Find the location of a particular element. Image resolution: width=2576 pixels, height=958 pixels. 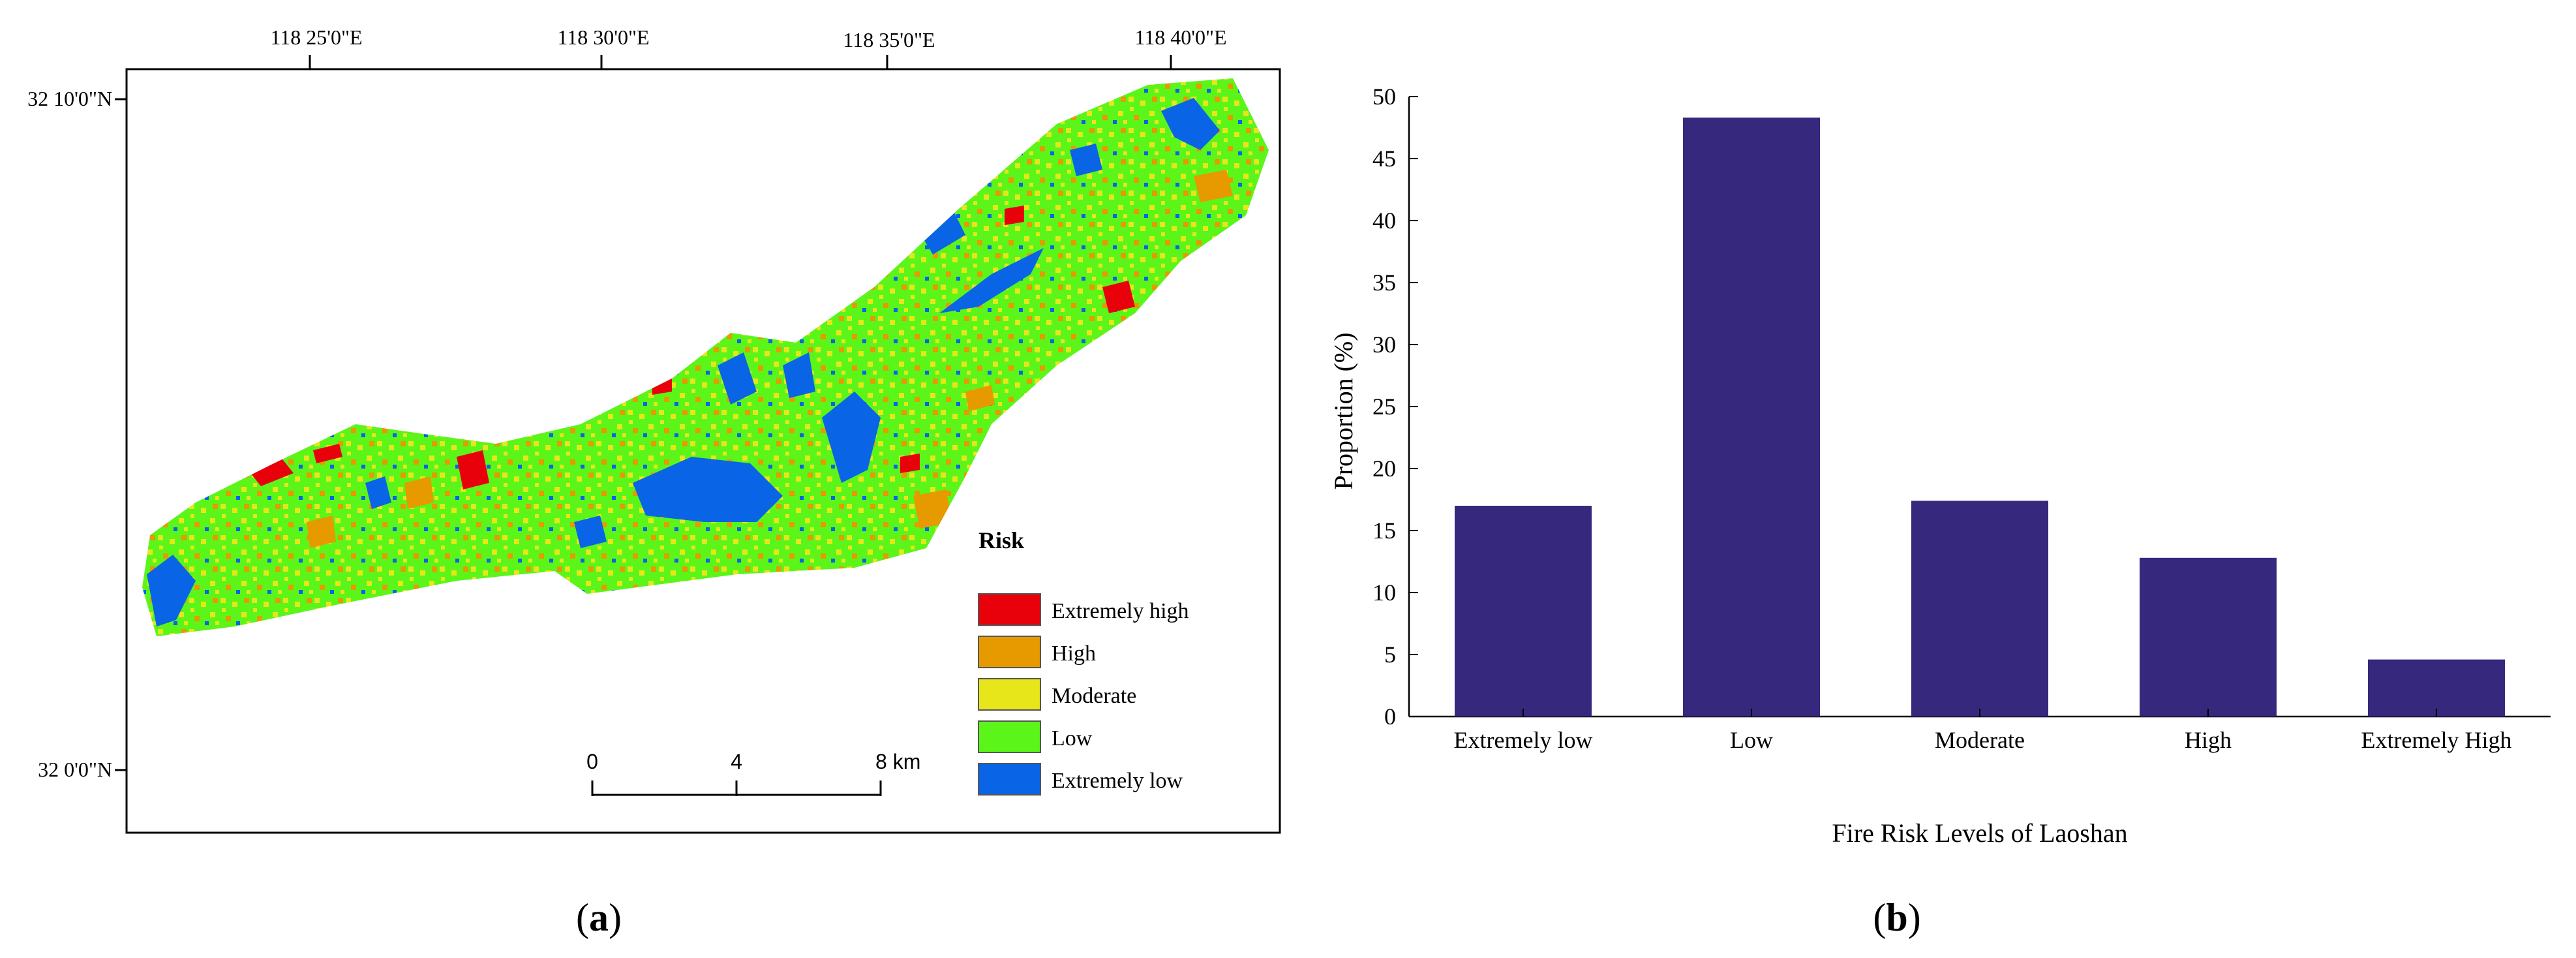

x-tick-label: Moderate is located at coordinates (1980, 740).